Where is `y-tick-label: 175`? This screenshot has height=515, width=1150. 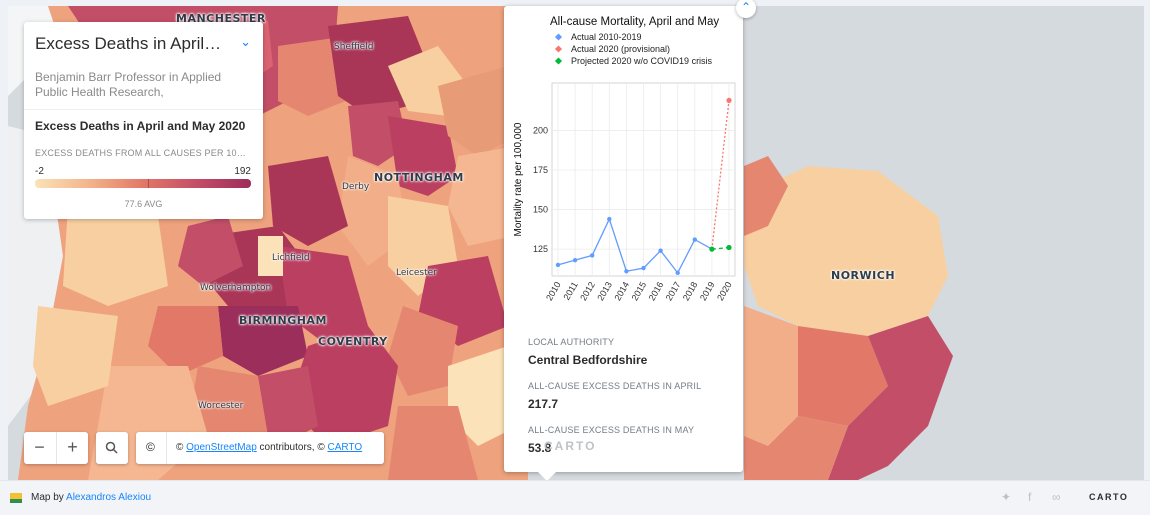 y-tick-label: 175 is located at coordinates (540, 170).